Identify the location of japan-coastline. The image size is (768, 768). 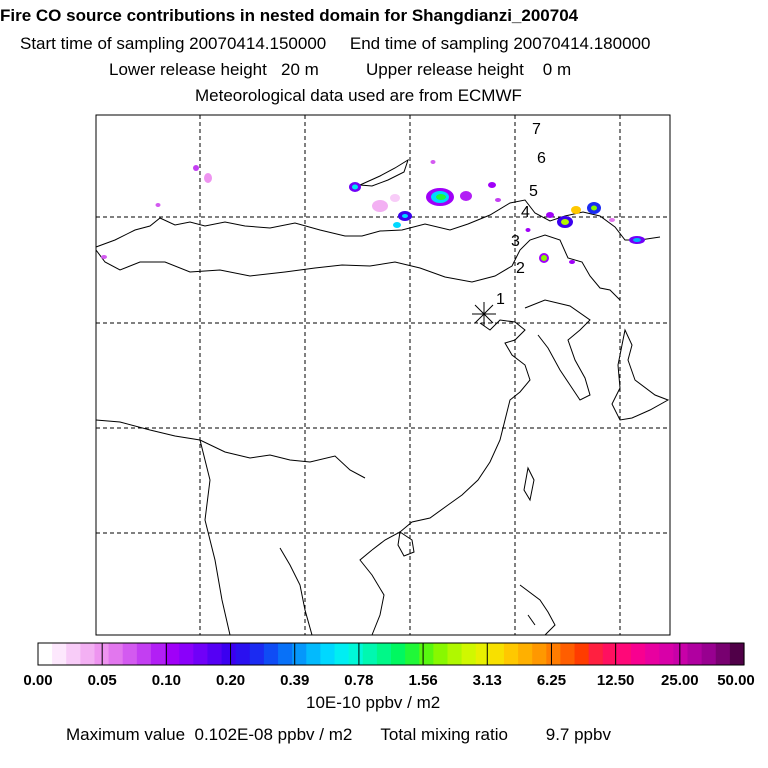
(640, 374).